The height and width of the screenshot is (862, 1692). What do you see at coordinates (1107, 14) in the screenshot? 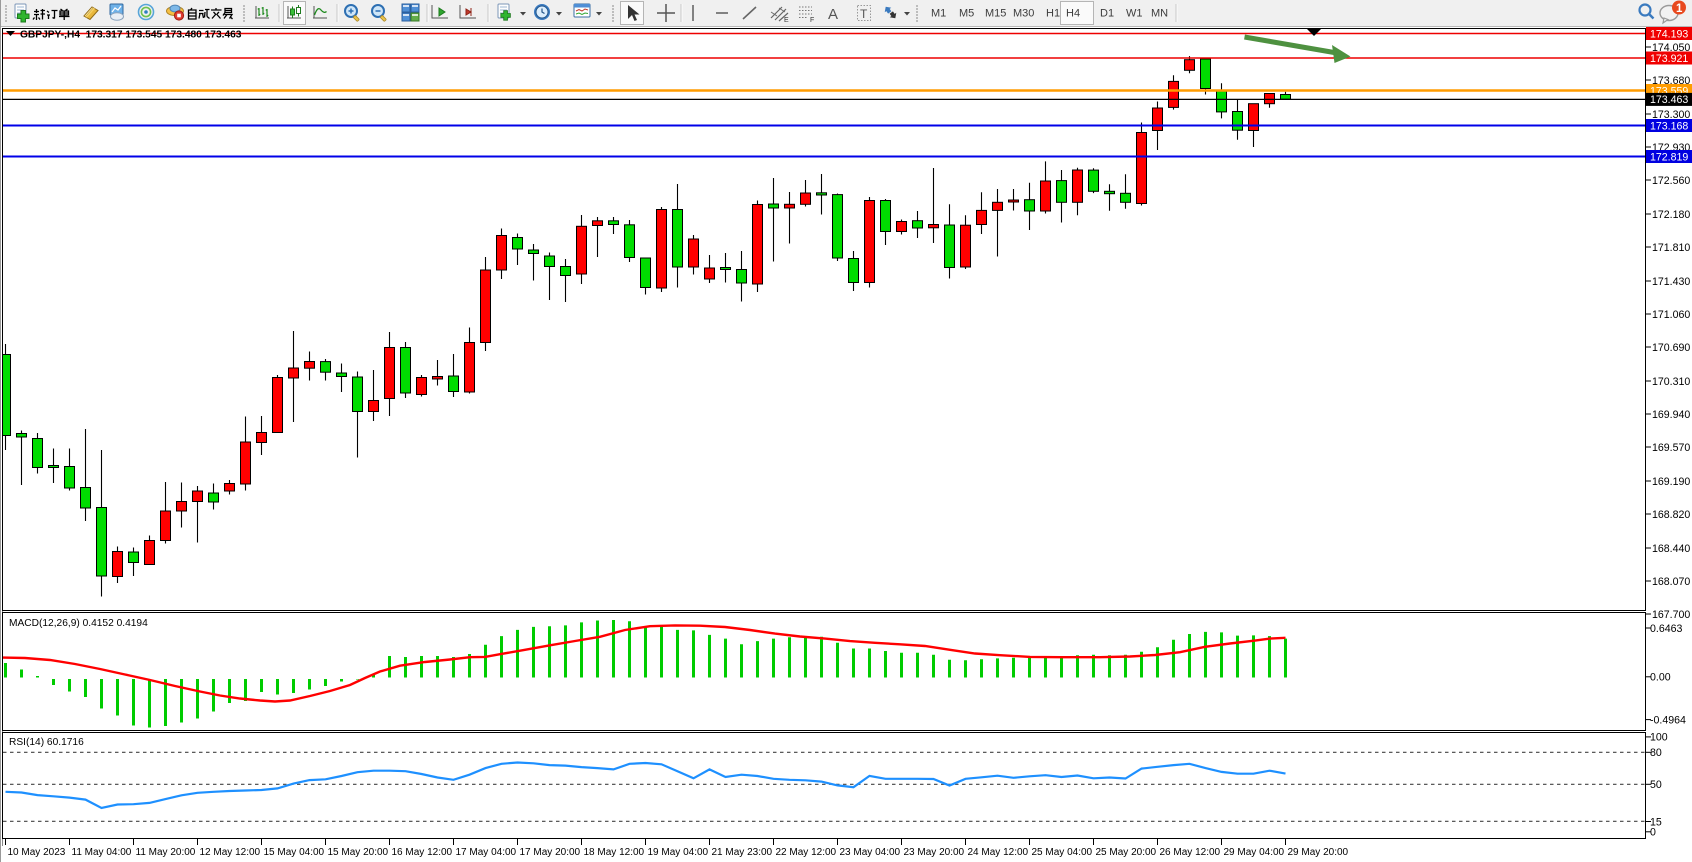
I see `svg-text: D1` at bounding box center [1107, 14].